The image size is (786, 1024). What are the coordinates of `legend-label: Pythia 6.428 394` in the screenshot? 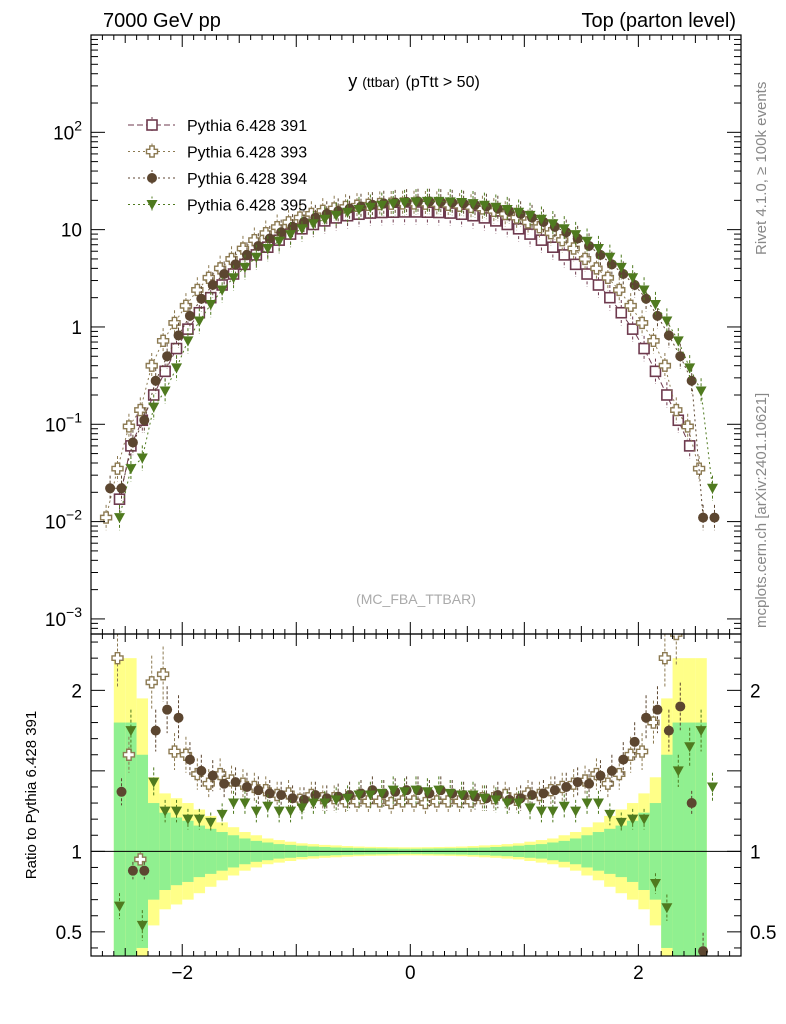 It's located at (247, 179).